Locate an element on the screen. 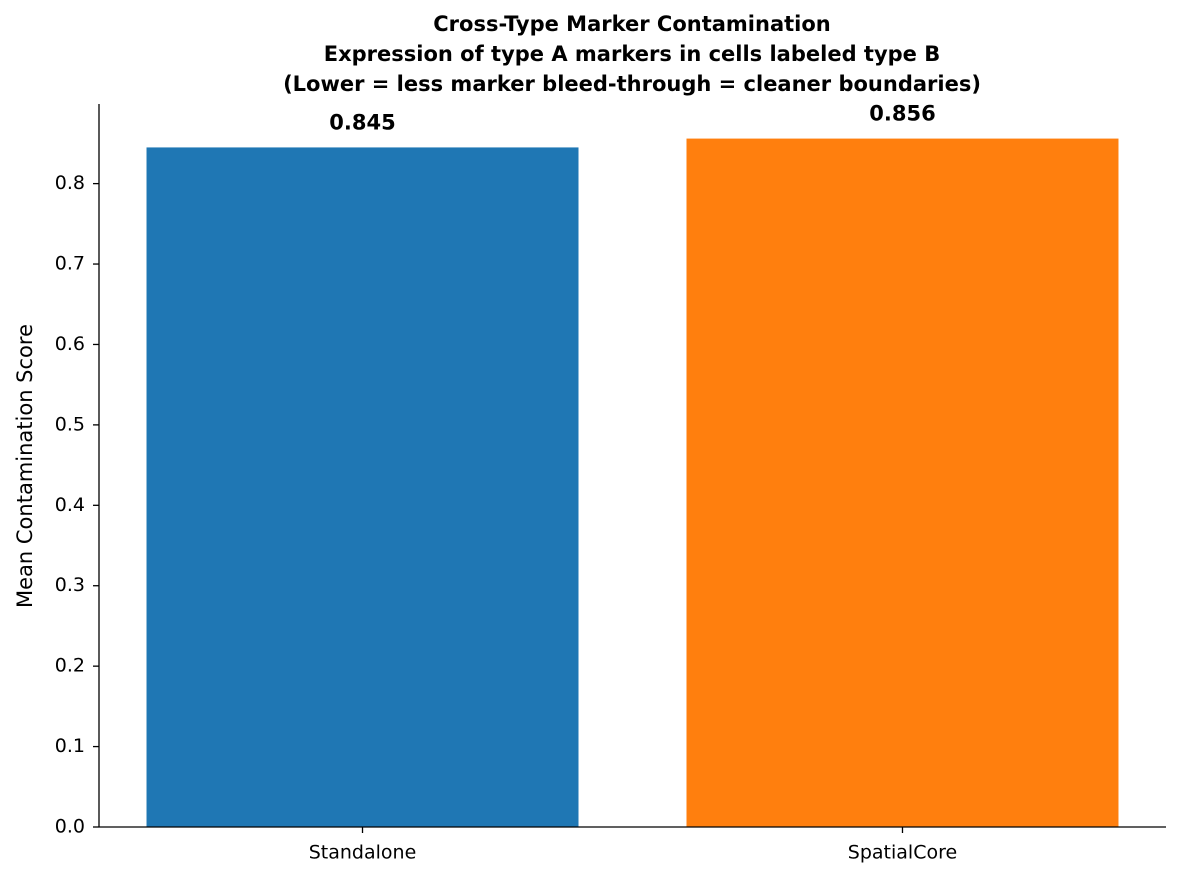 Image resolution: width=1180 pixels, height=880 pixels. y-tick-label: 0.7 is located at coordinates (70, 264).